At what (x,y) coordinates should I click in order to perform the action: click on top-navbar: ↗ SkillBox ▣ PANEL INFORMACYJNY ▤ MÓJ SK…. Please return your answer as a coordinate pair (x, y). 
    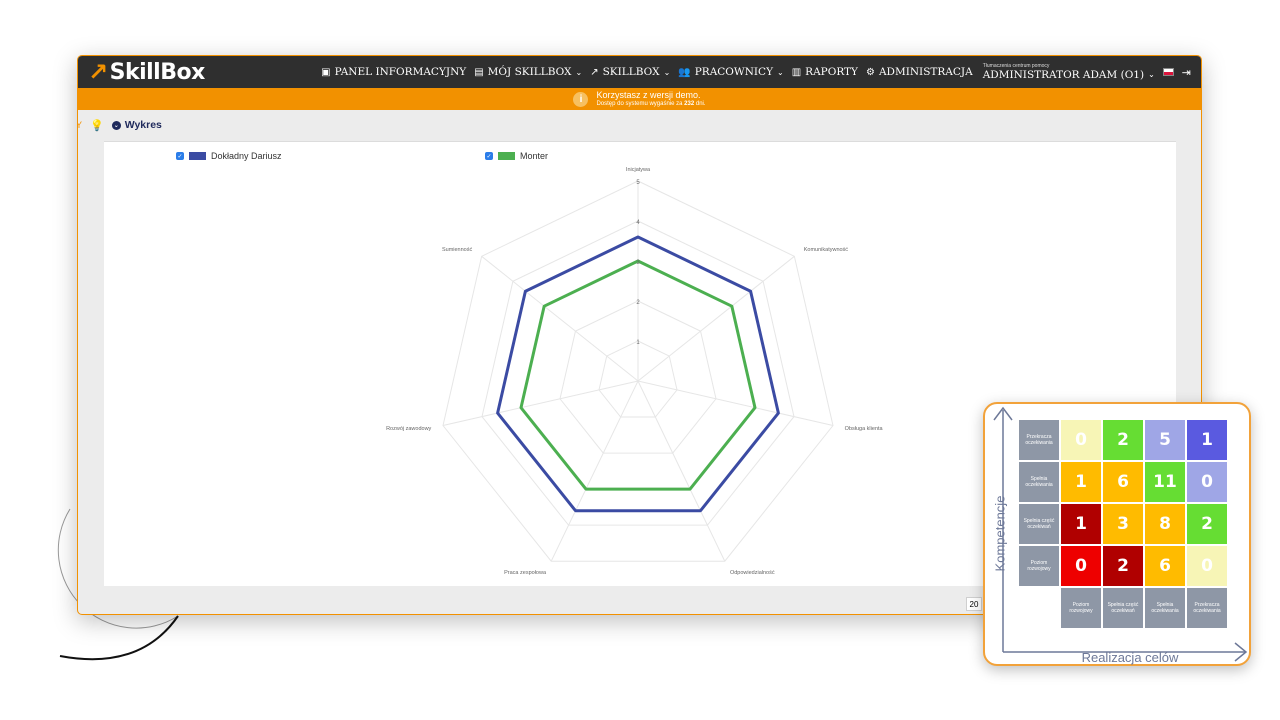
    Looking at the image, I should click on (639, 72).